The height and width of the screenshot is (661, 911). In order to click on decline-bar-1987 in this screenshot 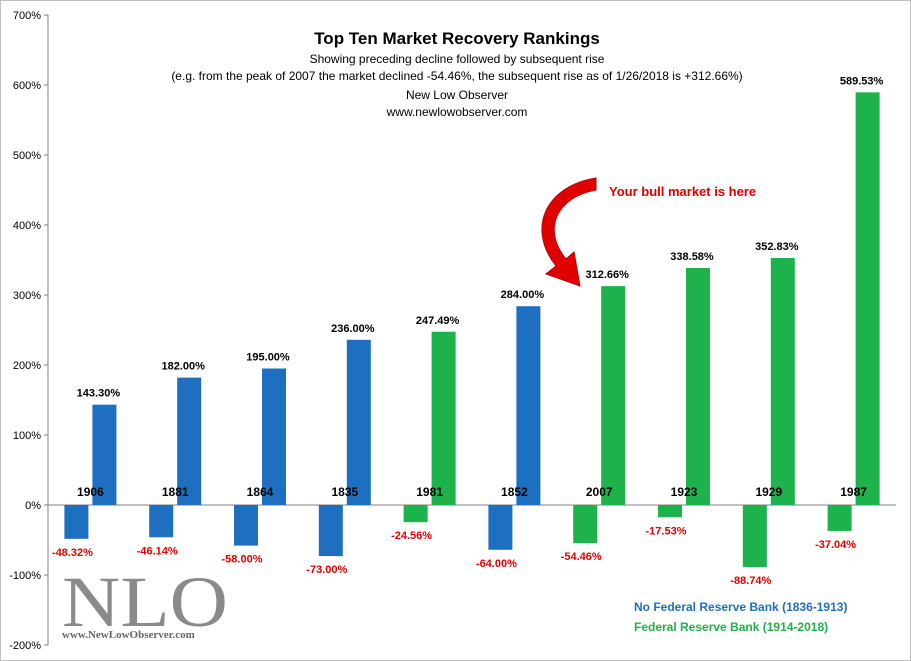, I will do `click(839, 518)`.